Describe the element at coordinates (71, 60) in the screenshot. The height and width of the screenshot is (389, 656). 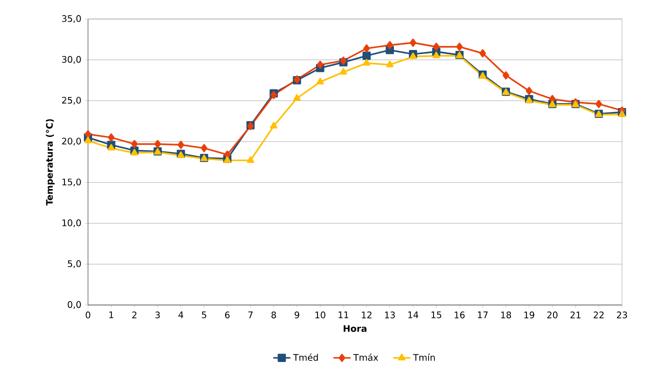
I see `y-tick-label: 30,0` at that location.